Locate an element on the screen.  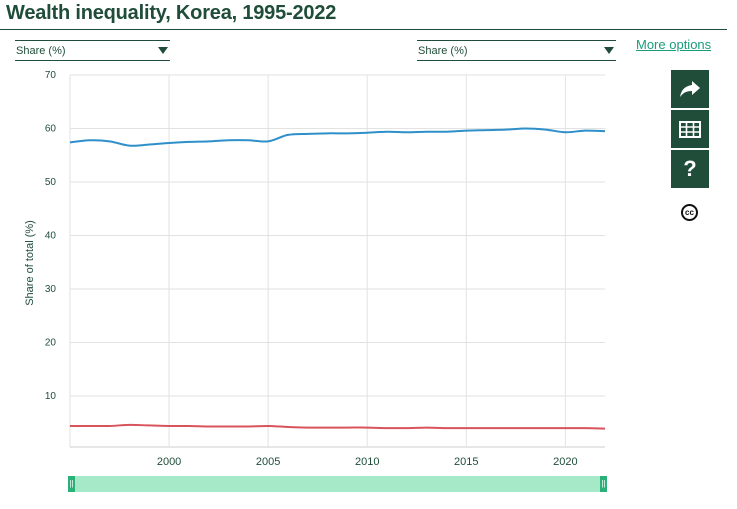
more-options-link: More options is located at coordinates (674, 44).